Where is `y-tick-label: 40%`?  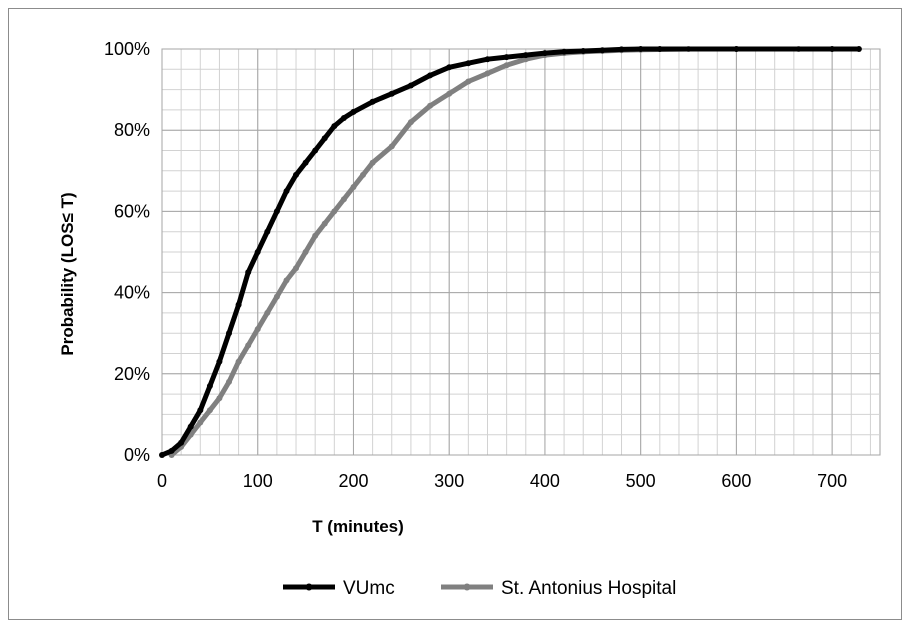
y-tick-label: 40% is located at coordinates (132, 293).